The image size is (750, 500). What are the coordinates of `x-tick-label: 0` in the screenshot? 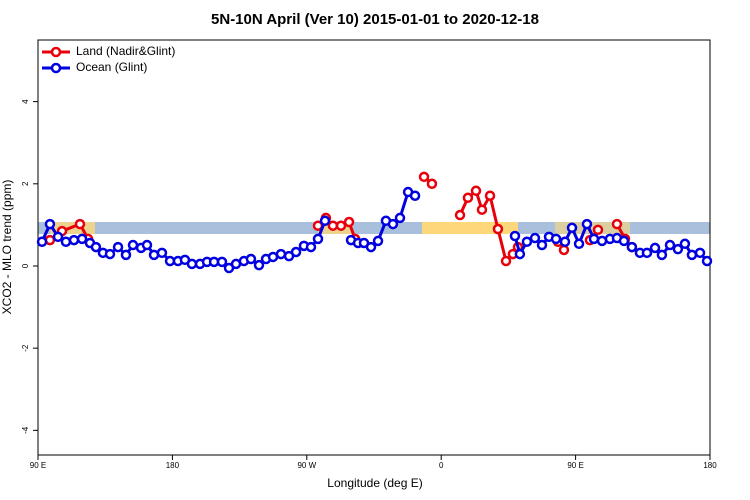 It's located at (441, 465).